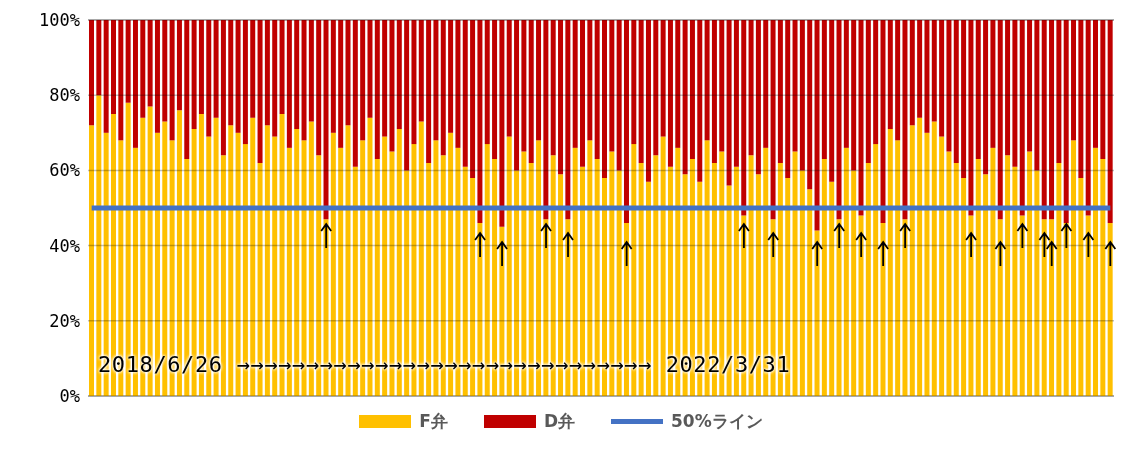 The height and width of the screenshot is (452, 1130). What do you see at coordinates (59, 20) in the screenshot?
I see `y-tick-label: 100%` at bounding box center [59, 20].